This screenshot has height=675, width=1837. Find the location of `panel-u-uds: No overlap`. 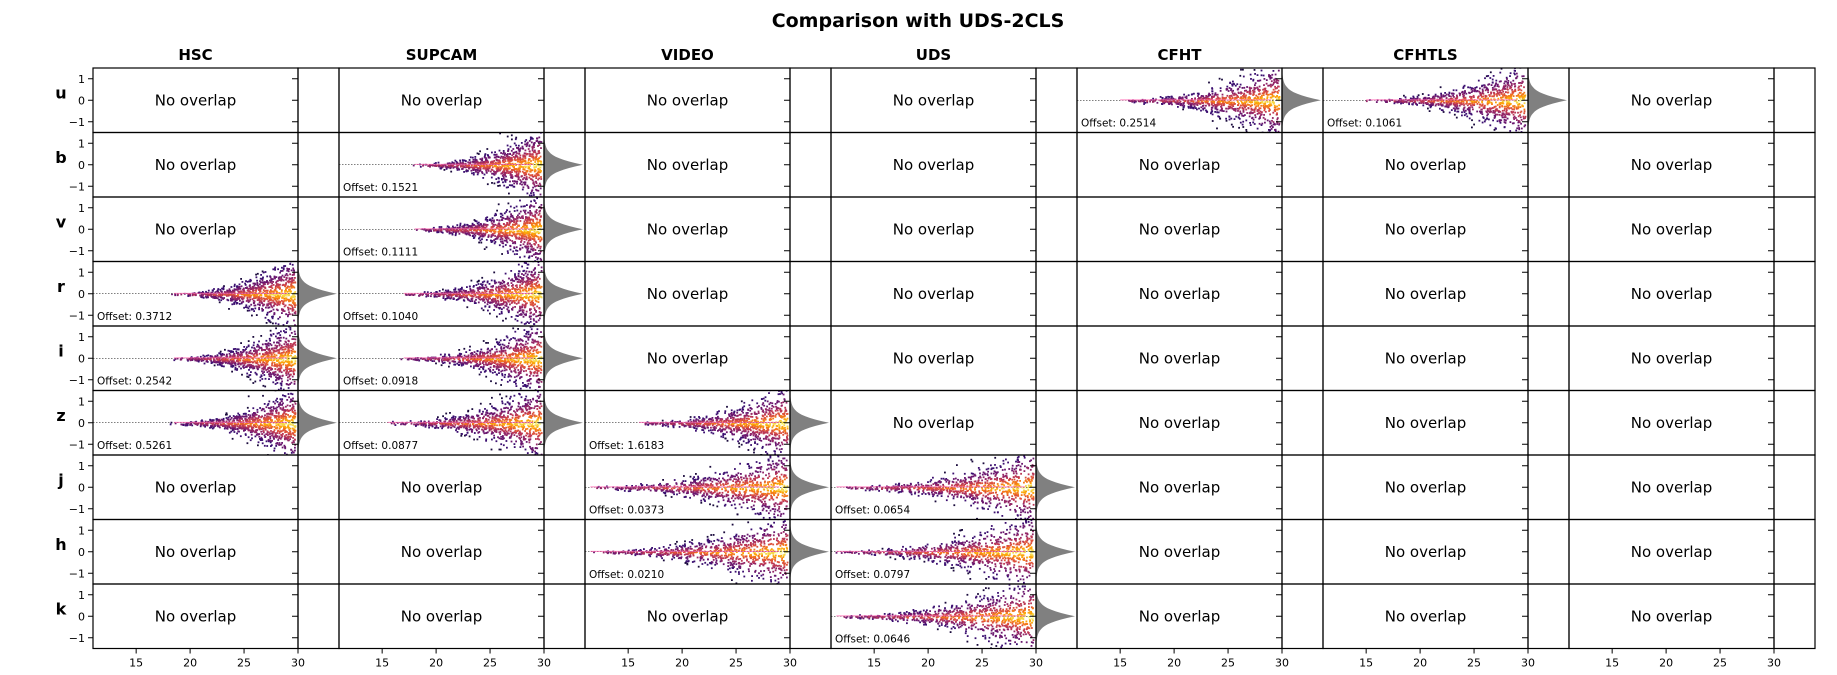

panel-u-uds: No overlap is located at coordinates (954, 100).